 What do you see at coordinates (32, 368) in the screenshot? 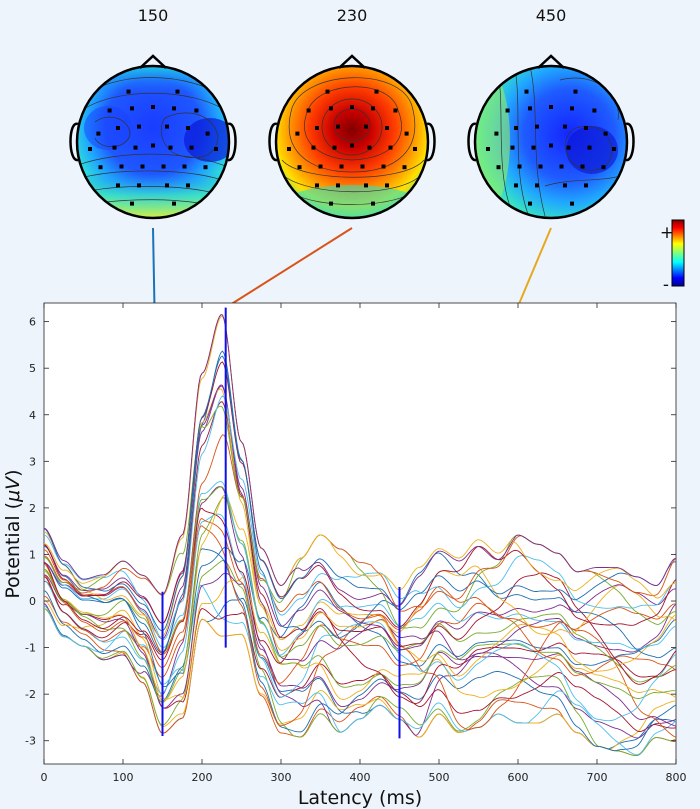
I see `y-tick-label: 5` at bounding box center [32, 368].